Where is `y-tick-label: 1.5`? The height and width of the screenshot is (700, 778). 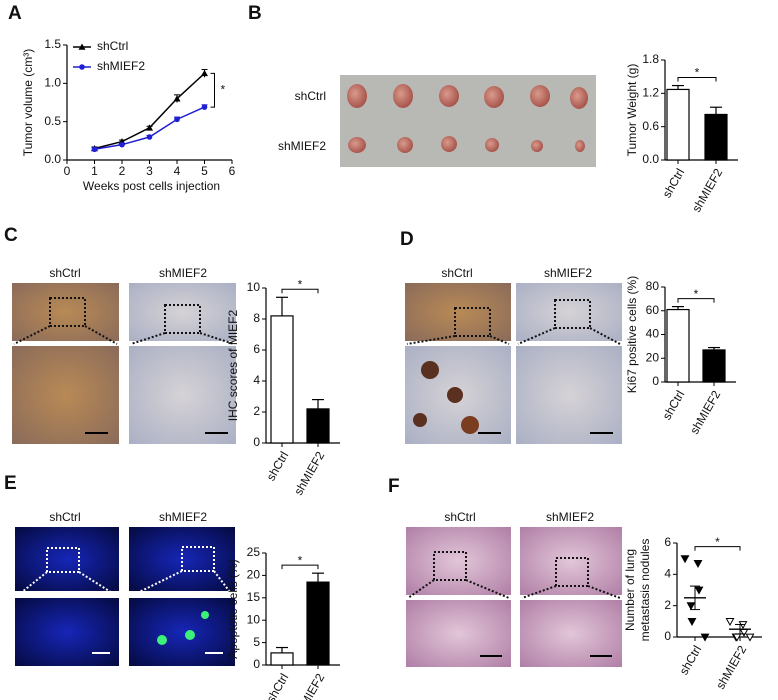 y-tick-label: 1.5 is located at coordinates (52, 44).